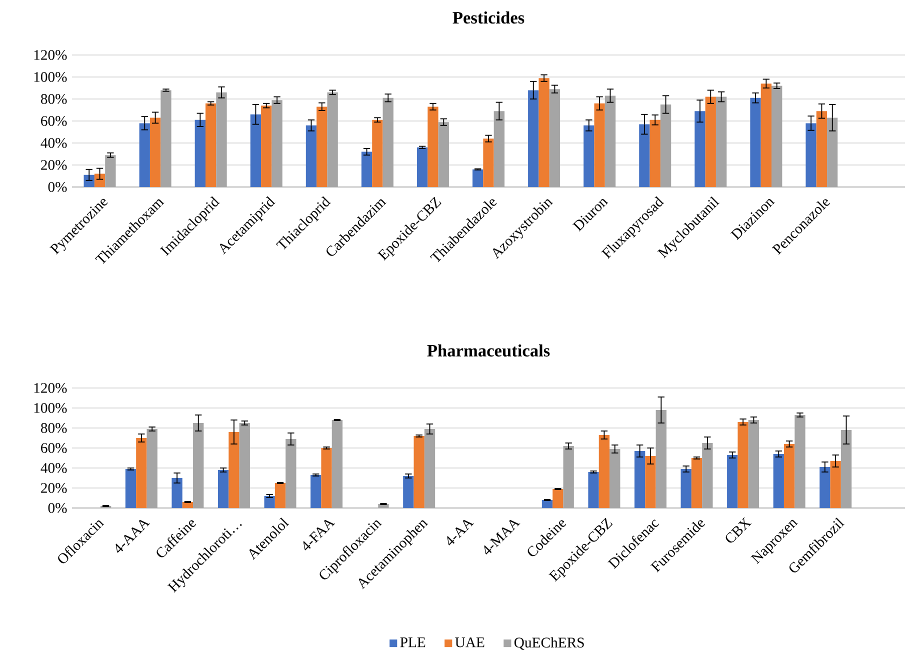  I want to click on legend-label: PLE, so click(413, 642).